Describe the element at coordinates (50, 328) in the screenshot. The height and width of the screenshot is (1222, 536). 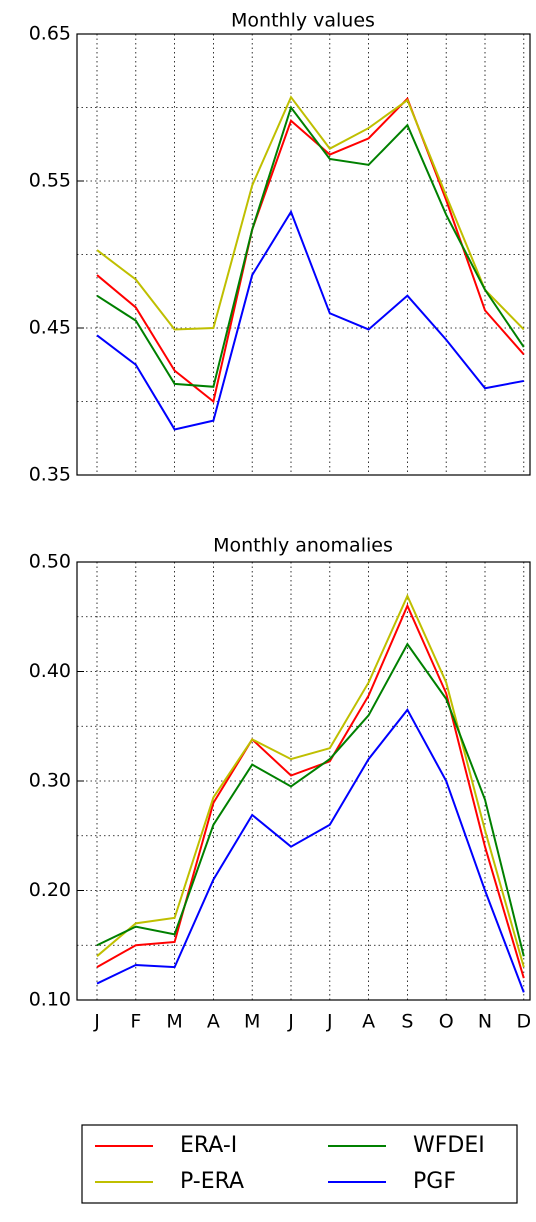
I see `y-tick-label: 0.45` at that location.